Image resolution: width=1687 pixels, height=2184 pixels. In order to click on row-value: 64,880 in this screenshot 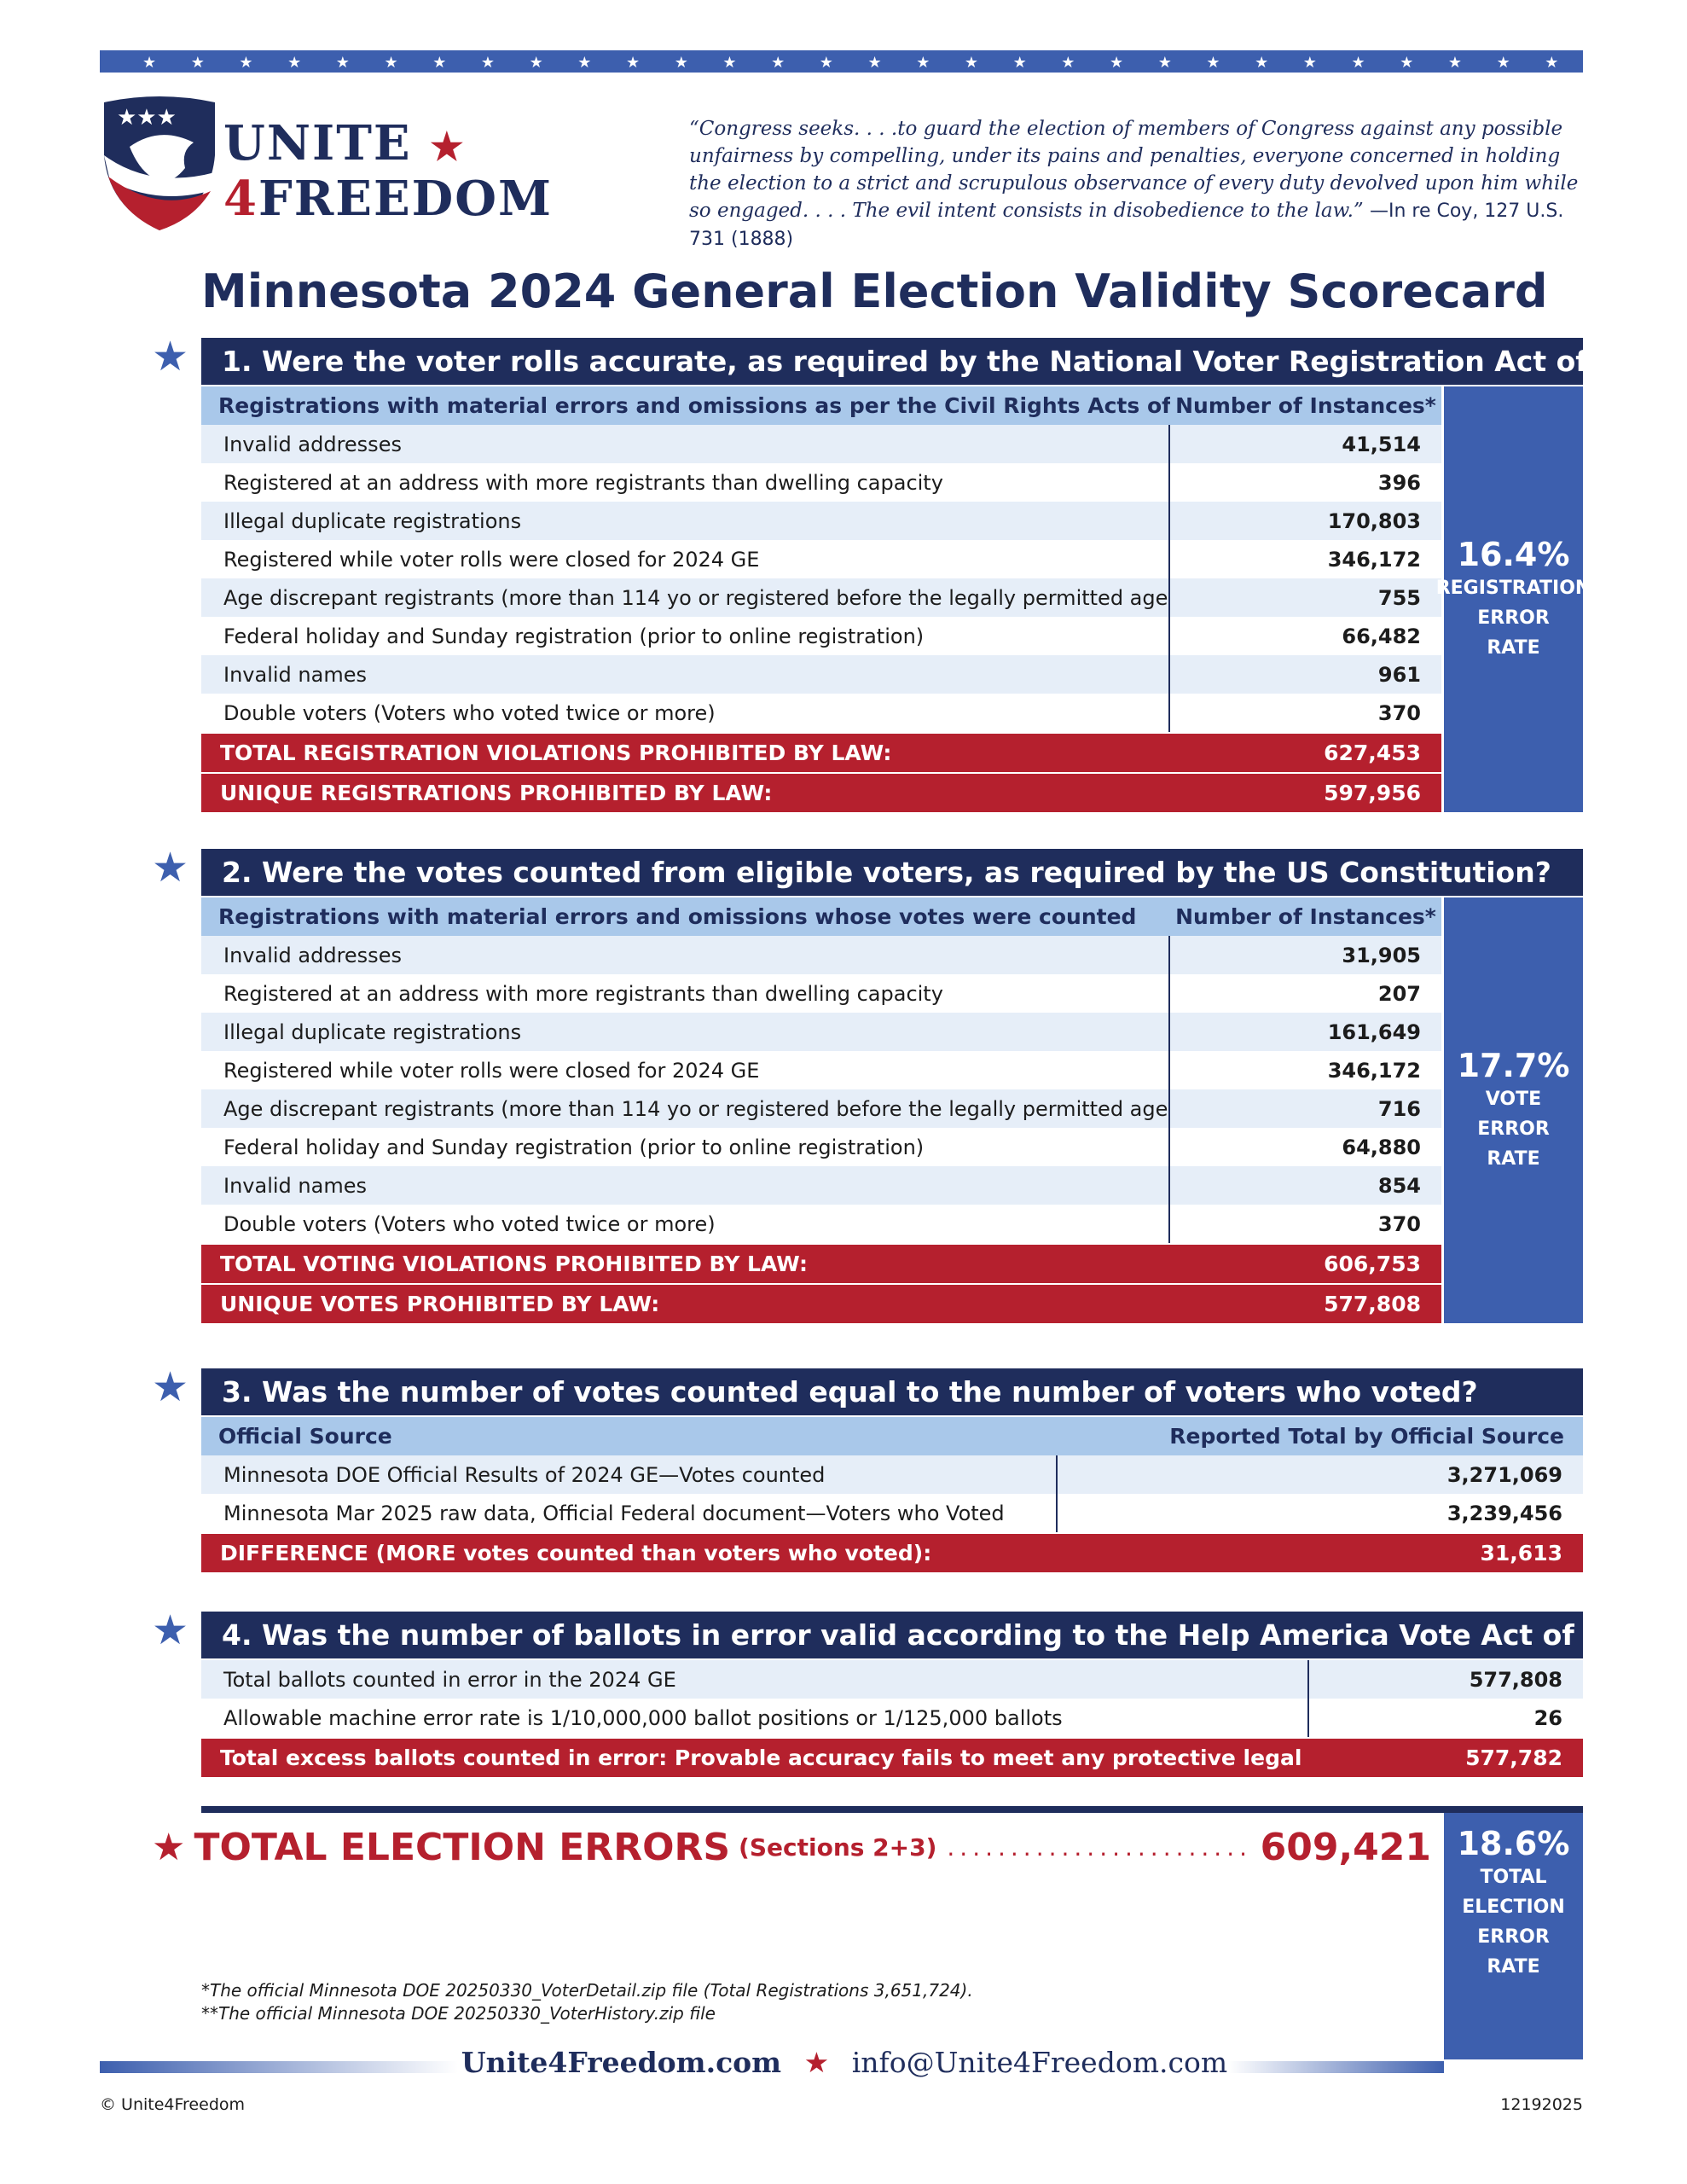, I will do `click(1305, 1147)`.